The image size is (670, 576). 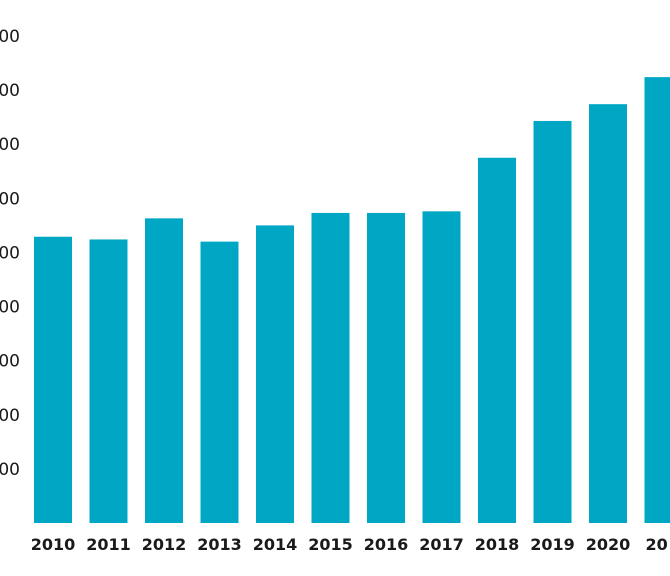 What do you see at coordinates (164, 544) in the screenshot?
I see `x-tick-label: 2012` at bounding box center [164, 544].